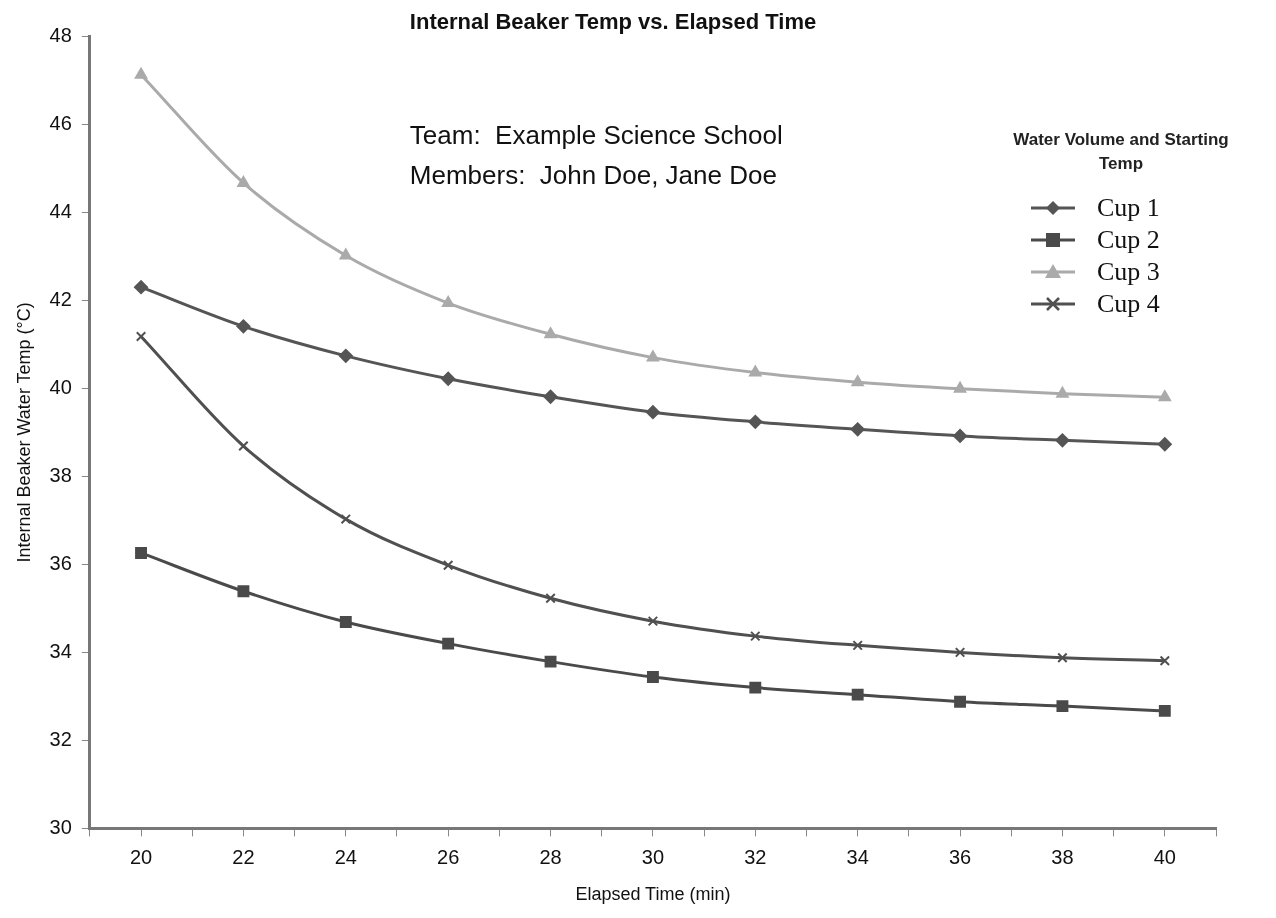  What do you see at coordinates (857, 856) in the screenshot?
I see `x-tick-label: 34` at bounding box center [857, 856].